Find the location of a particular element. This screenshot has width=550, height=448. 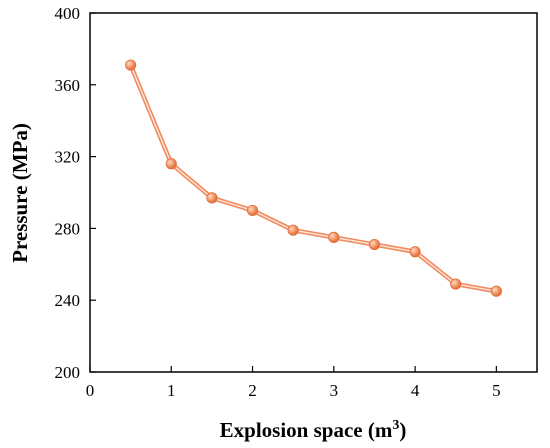

y-axis-title: Pressure (MPa) is located at coordinates (20, 193).